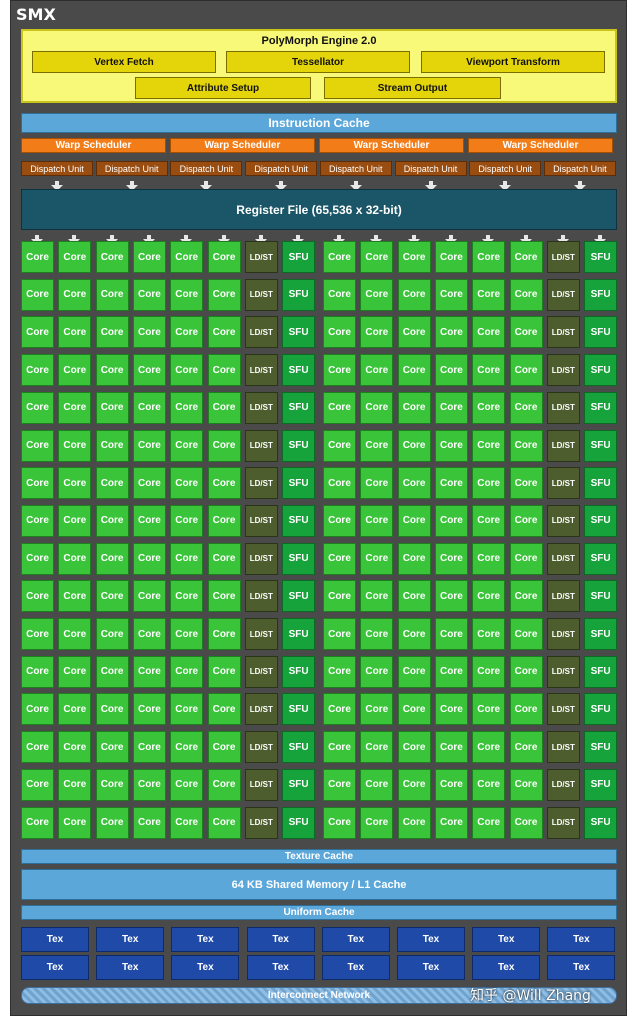  Describe the element at coordinates (57, 168) in the screenshot. I see `dispatch-unit: Dispatch Unit` at that location.